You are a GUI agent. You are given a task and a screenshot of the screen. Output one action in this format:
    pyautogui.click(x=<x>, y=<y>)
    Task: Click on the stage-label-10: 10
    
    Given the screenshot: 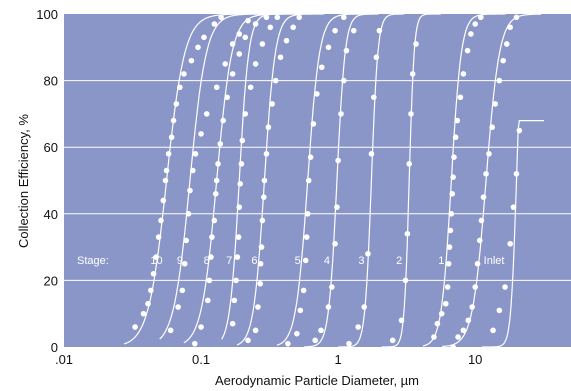 What is the action you would take?
    pyautogui.click(x=156, y=261)
    